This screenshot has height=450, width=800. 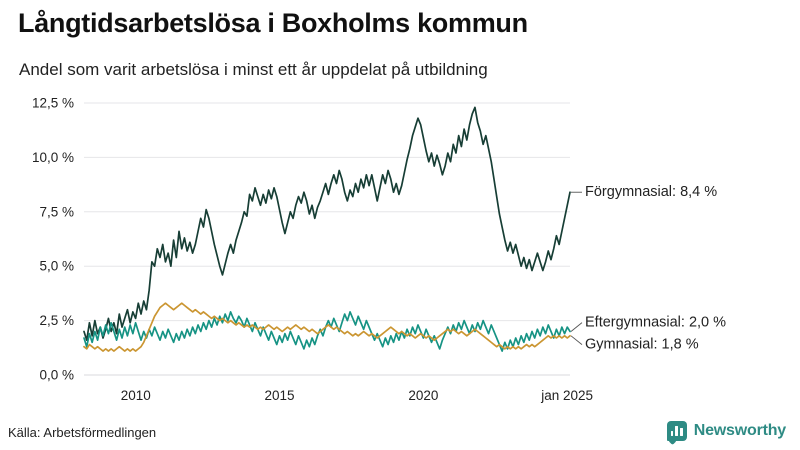 I want to click on y-axis-tick-label: 12,5 %, so click(x=53, y=103).